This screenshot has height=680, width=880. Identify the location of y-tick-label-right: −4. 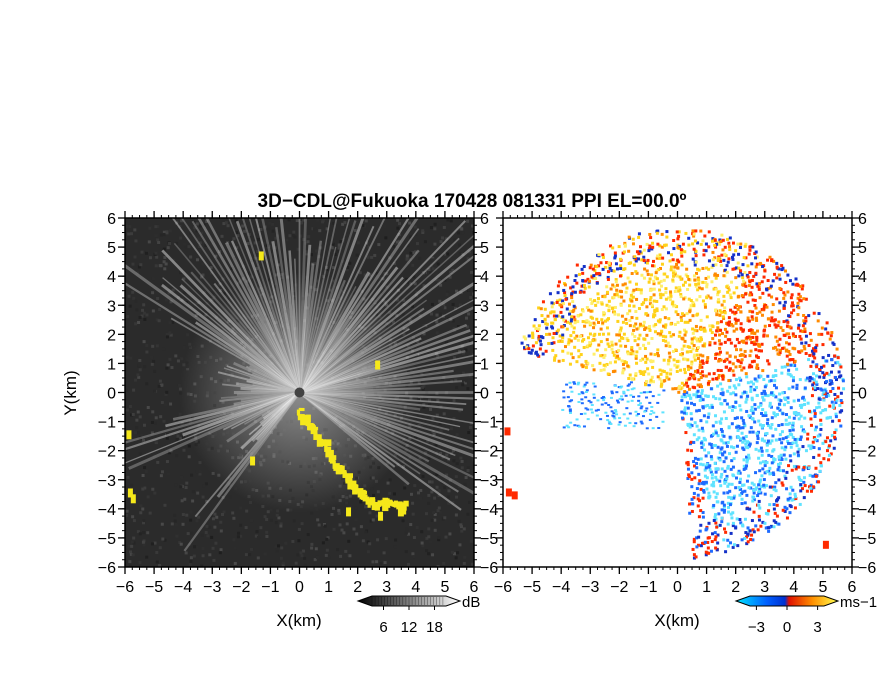
(489, 510).